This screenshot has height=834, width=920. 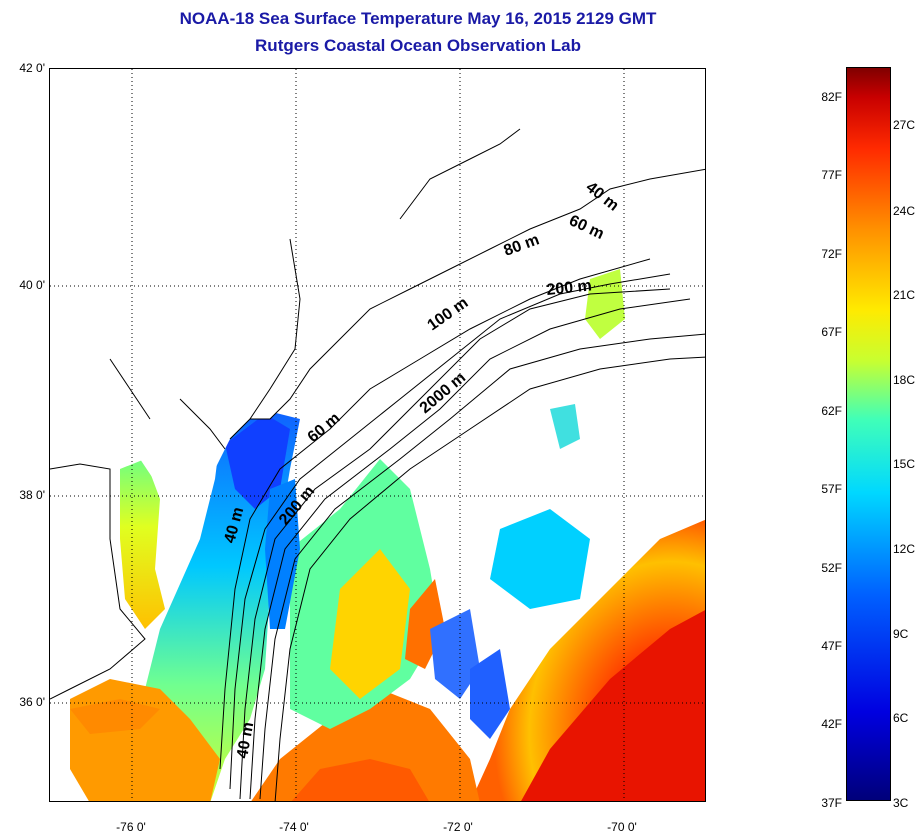 What do you see at coordinates (586, 227) in the screenshot?
I see `contour-label-60m-north: 60 m` at bounding box center [586, 227].